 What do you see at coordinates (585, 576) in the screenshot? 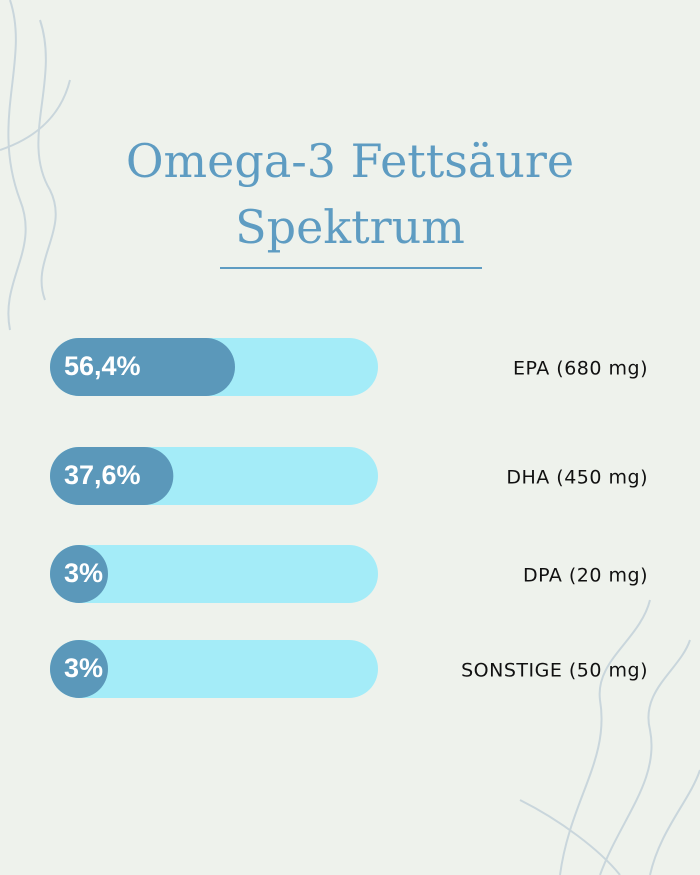
I see `category-label: DPA (20 mg)` at bounding box center [585, 576].